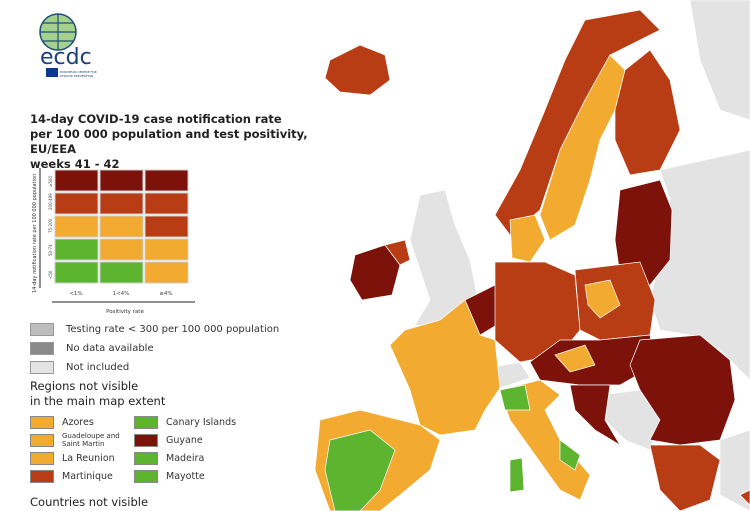 The height and width of the screenshot is (511, 750). What do you see at coordinates (360, 470) in the screenshot?
I see `region-spain-green` at bounding box center [360, 470].